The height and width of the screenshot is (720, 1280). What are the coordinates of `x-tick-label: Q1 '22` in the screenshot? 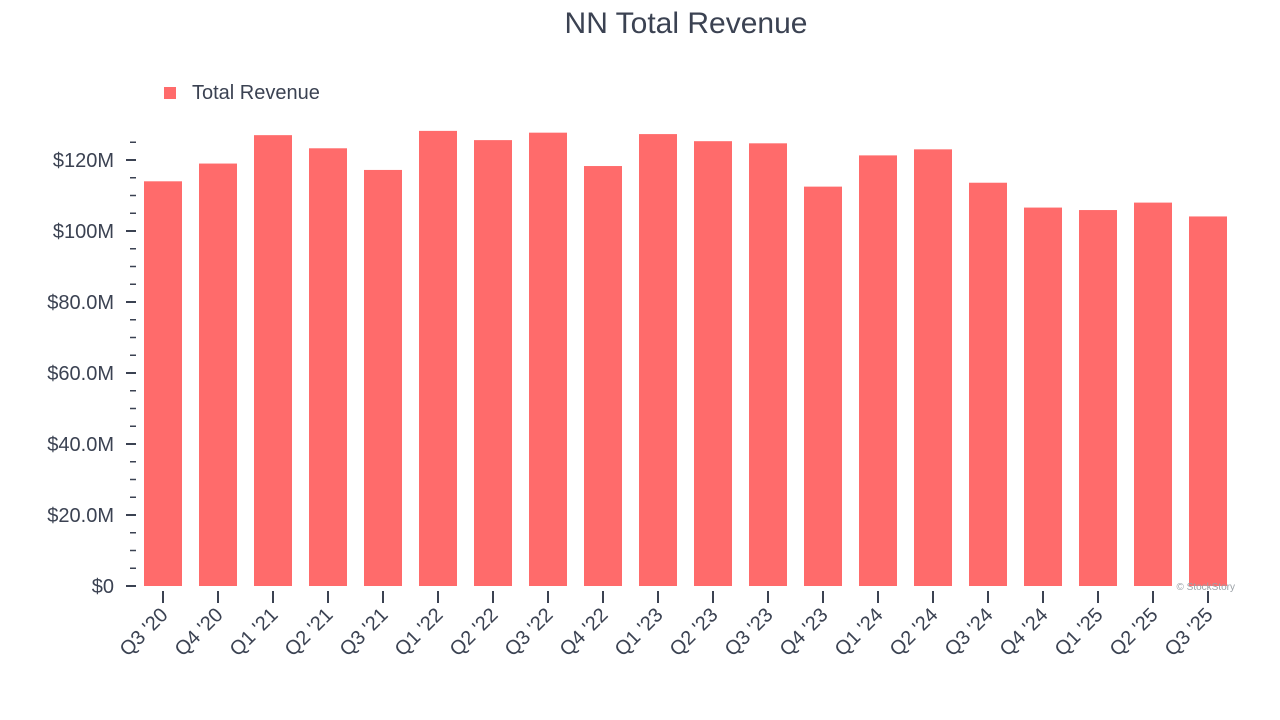 It's located at (419, 632).